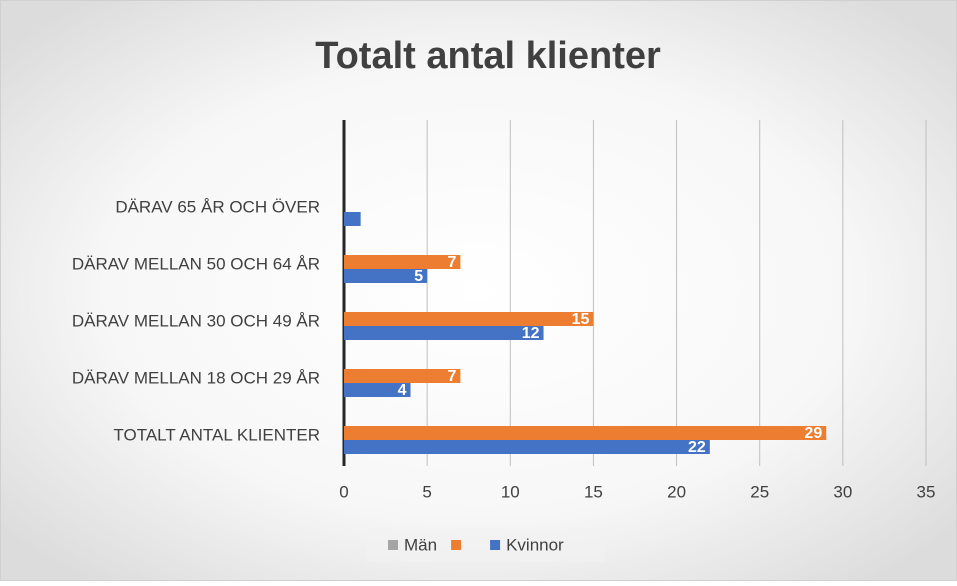 This screenshot has height=586, width=957. I want to click on x-tick-label: 15, so click(593, 491).